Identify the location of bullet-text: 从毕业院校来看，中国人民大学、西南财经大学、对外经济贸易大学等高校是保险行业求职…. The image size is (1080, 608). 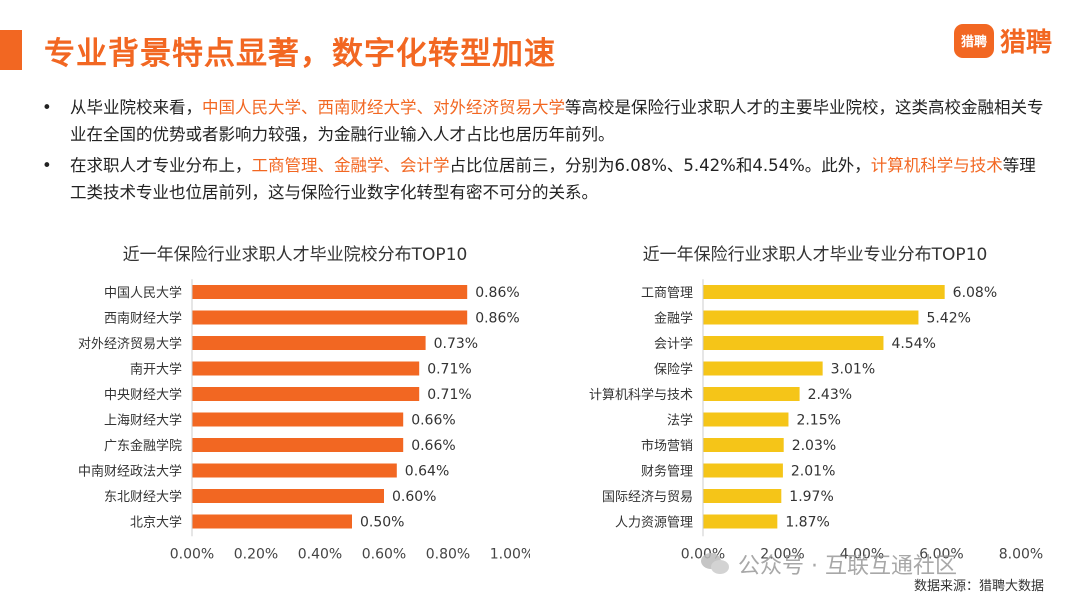
(557, 121).